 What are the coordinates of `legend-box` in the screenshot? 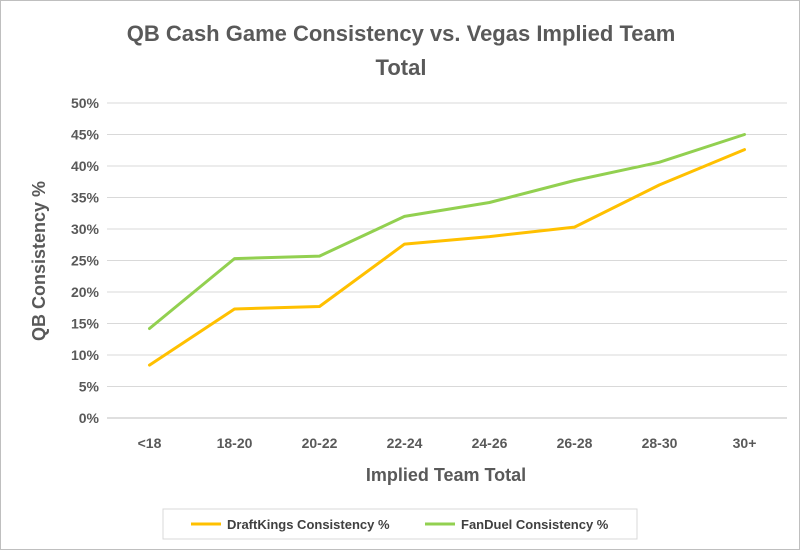 It's located at (400, 524).